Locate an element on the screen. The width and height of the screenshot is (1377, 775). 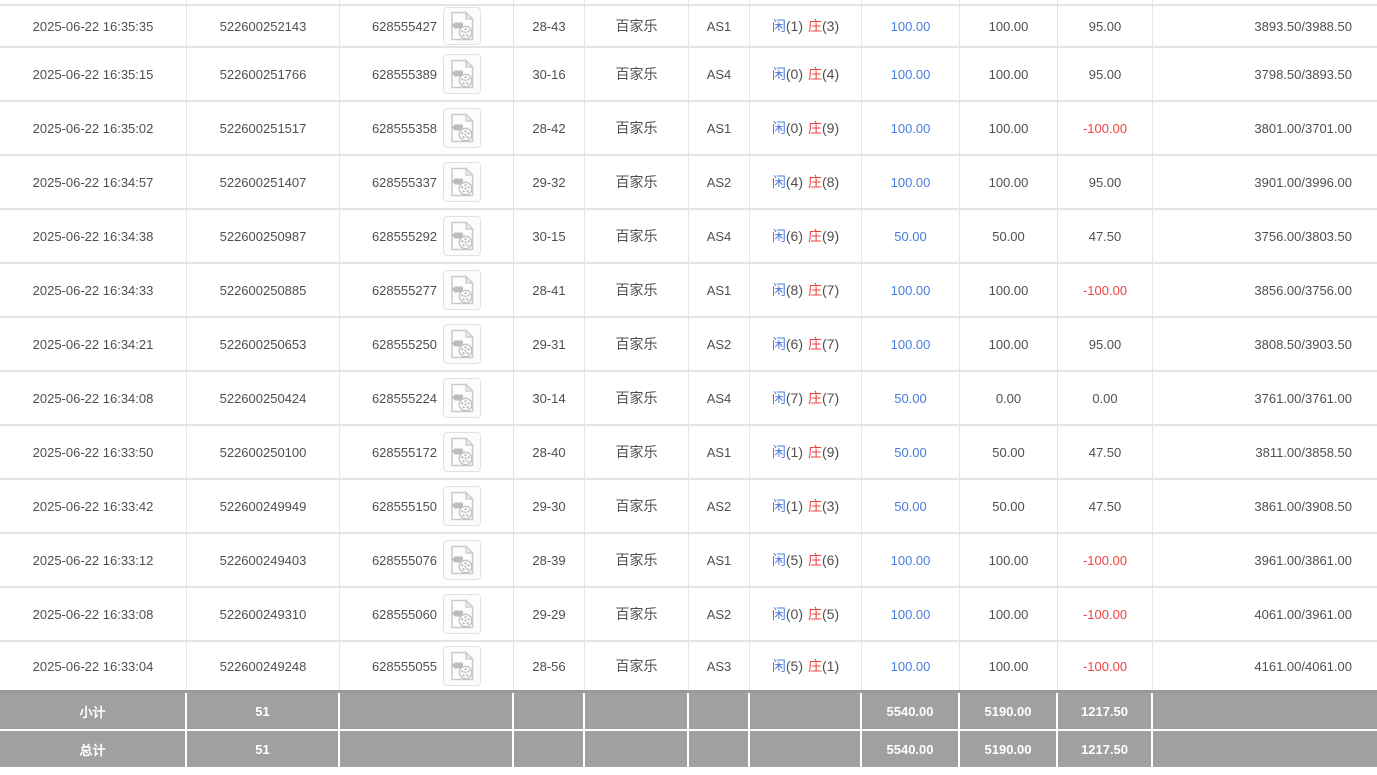
cell-game-no: 628555055 is located at coordinates (427, 666).